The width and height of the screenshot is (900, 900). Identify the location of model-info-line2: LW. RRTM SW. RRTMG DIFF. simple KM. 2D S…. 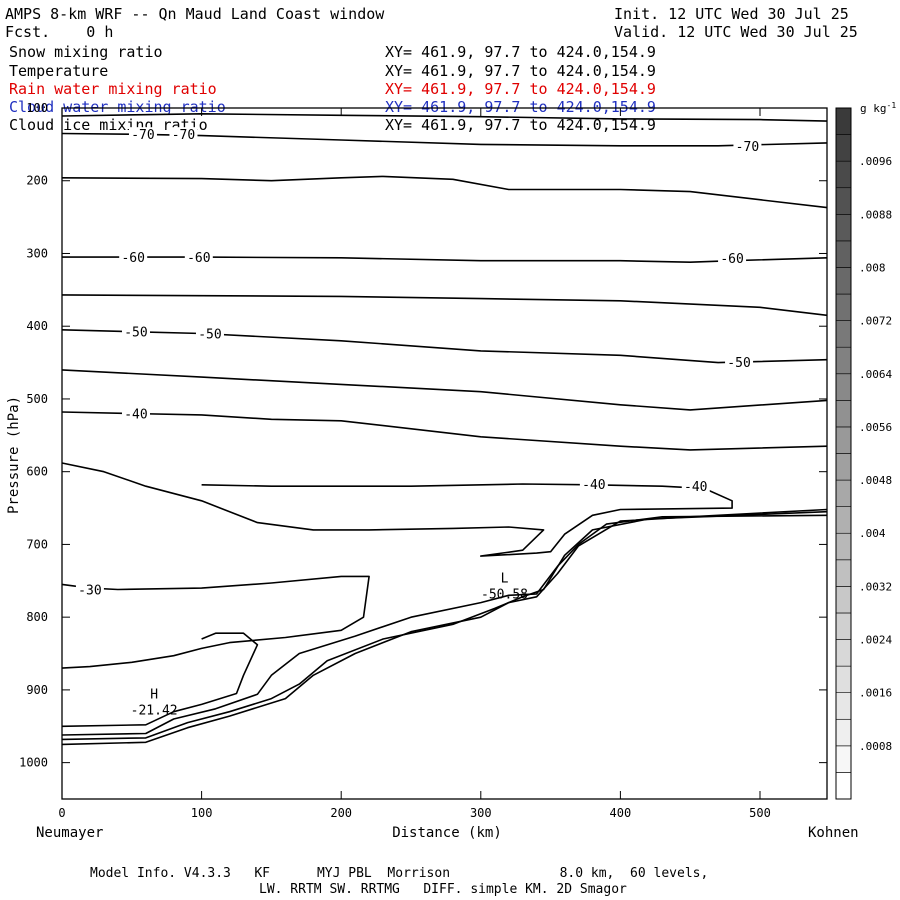
(443, 889).